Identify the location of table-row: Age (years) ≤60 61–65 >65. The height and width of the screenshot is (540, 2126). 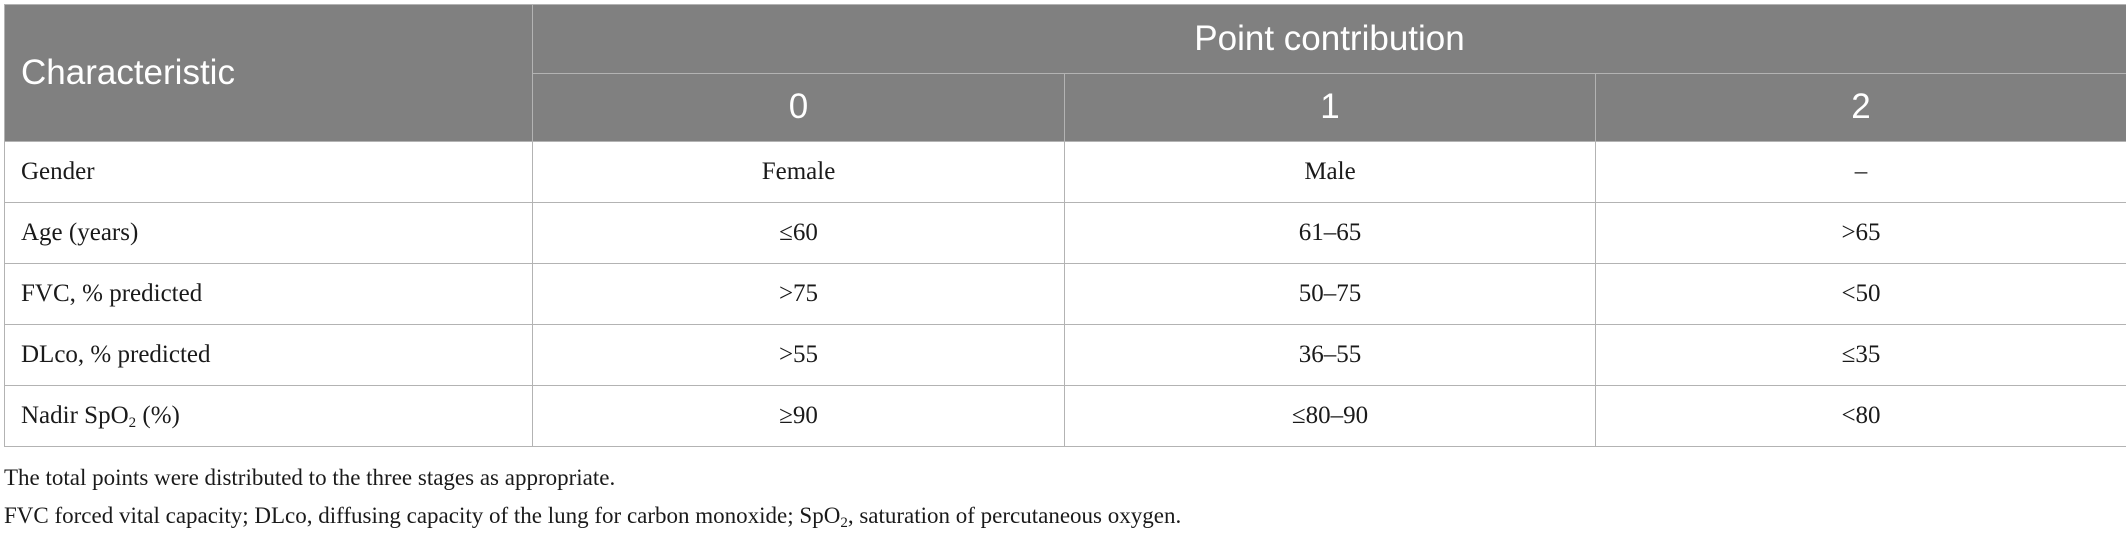
(1065, 233).